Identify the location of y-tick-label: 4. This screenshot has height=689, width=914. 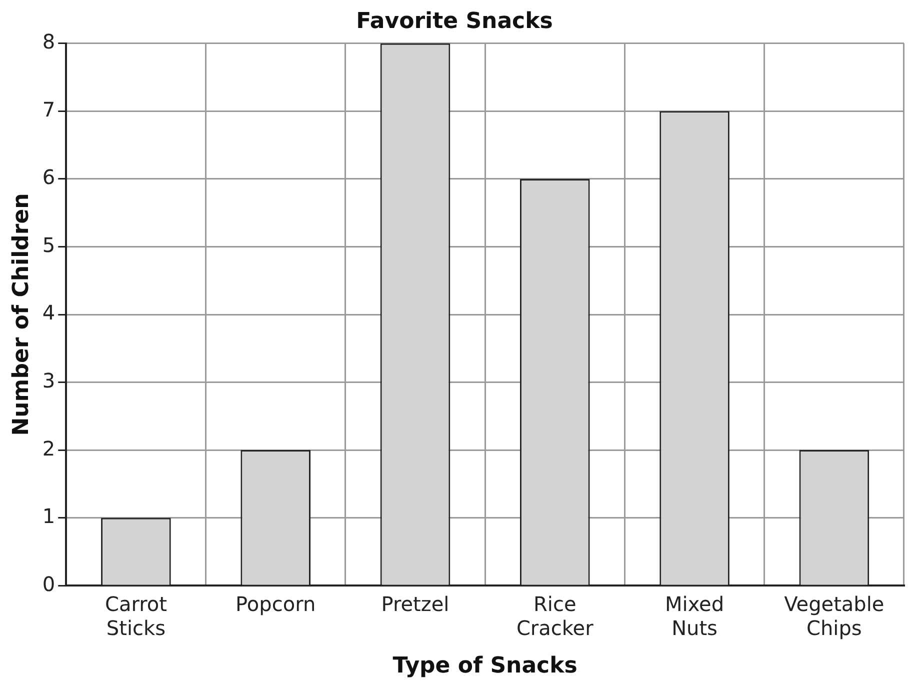
(49, 312).